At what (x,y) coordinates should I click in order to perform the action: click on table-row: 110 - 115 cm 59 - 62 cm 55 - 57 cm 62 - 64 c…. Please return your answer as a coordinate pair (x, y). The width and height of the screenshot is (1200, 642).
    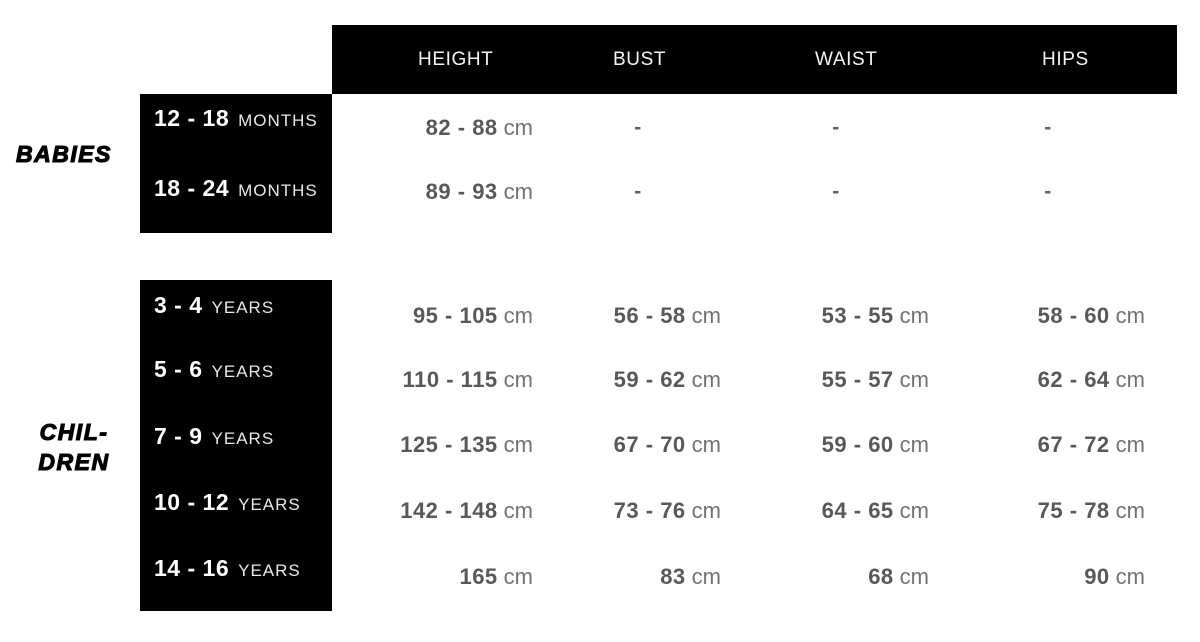
    Looking at the image, I should click on (744, 380).